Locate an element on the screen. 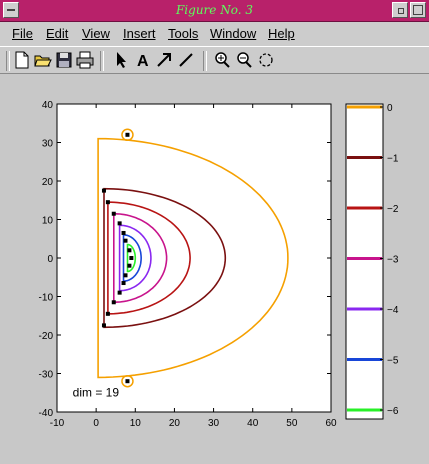 The height and width of the screenshot is (464, 429). window-title: Figure No. 3 is located at coordinates (214, 10).